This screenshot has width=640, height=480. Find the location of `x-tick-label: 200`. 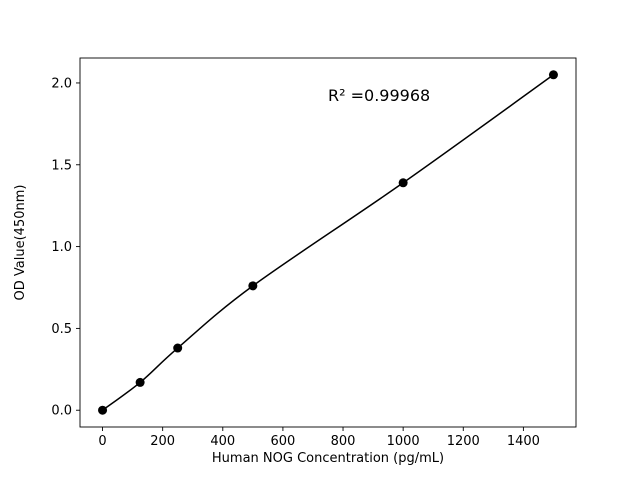

x-tick-label: 200 is located at coordinates (162, 441).